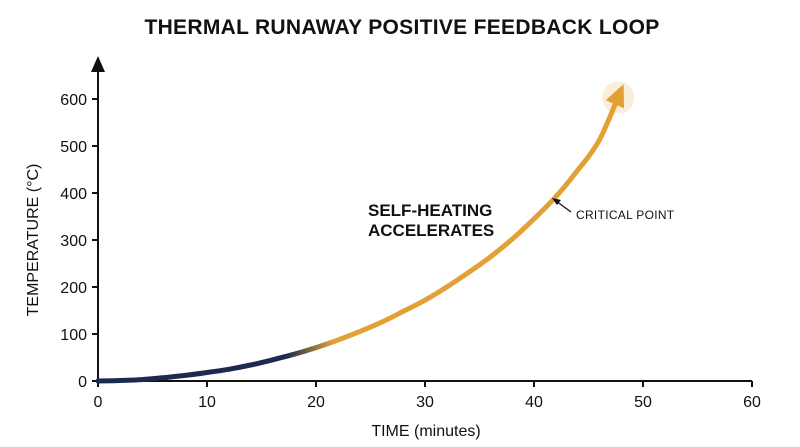 The image size is (800, 447). Describe the element at coordinates (431, 230) in the screenshot. I see `annotation-self-heating-line2: ACCELERATES` at that location.